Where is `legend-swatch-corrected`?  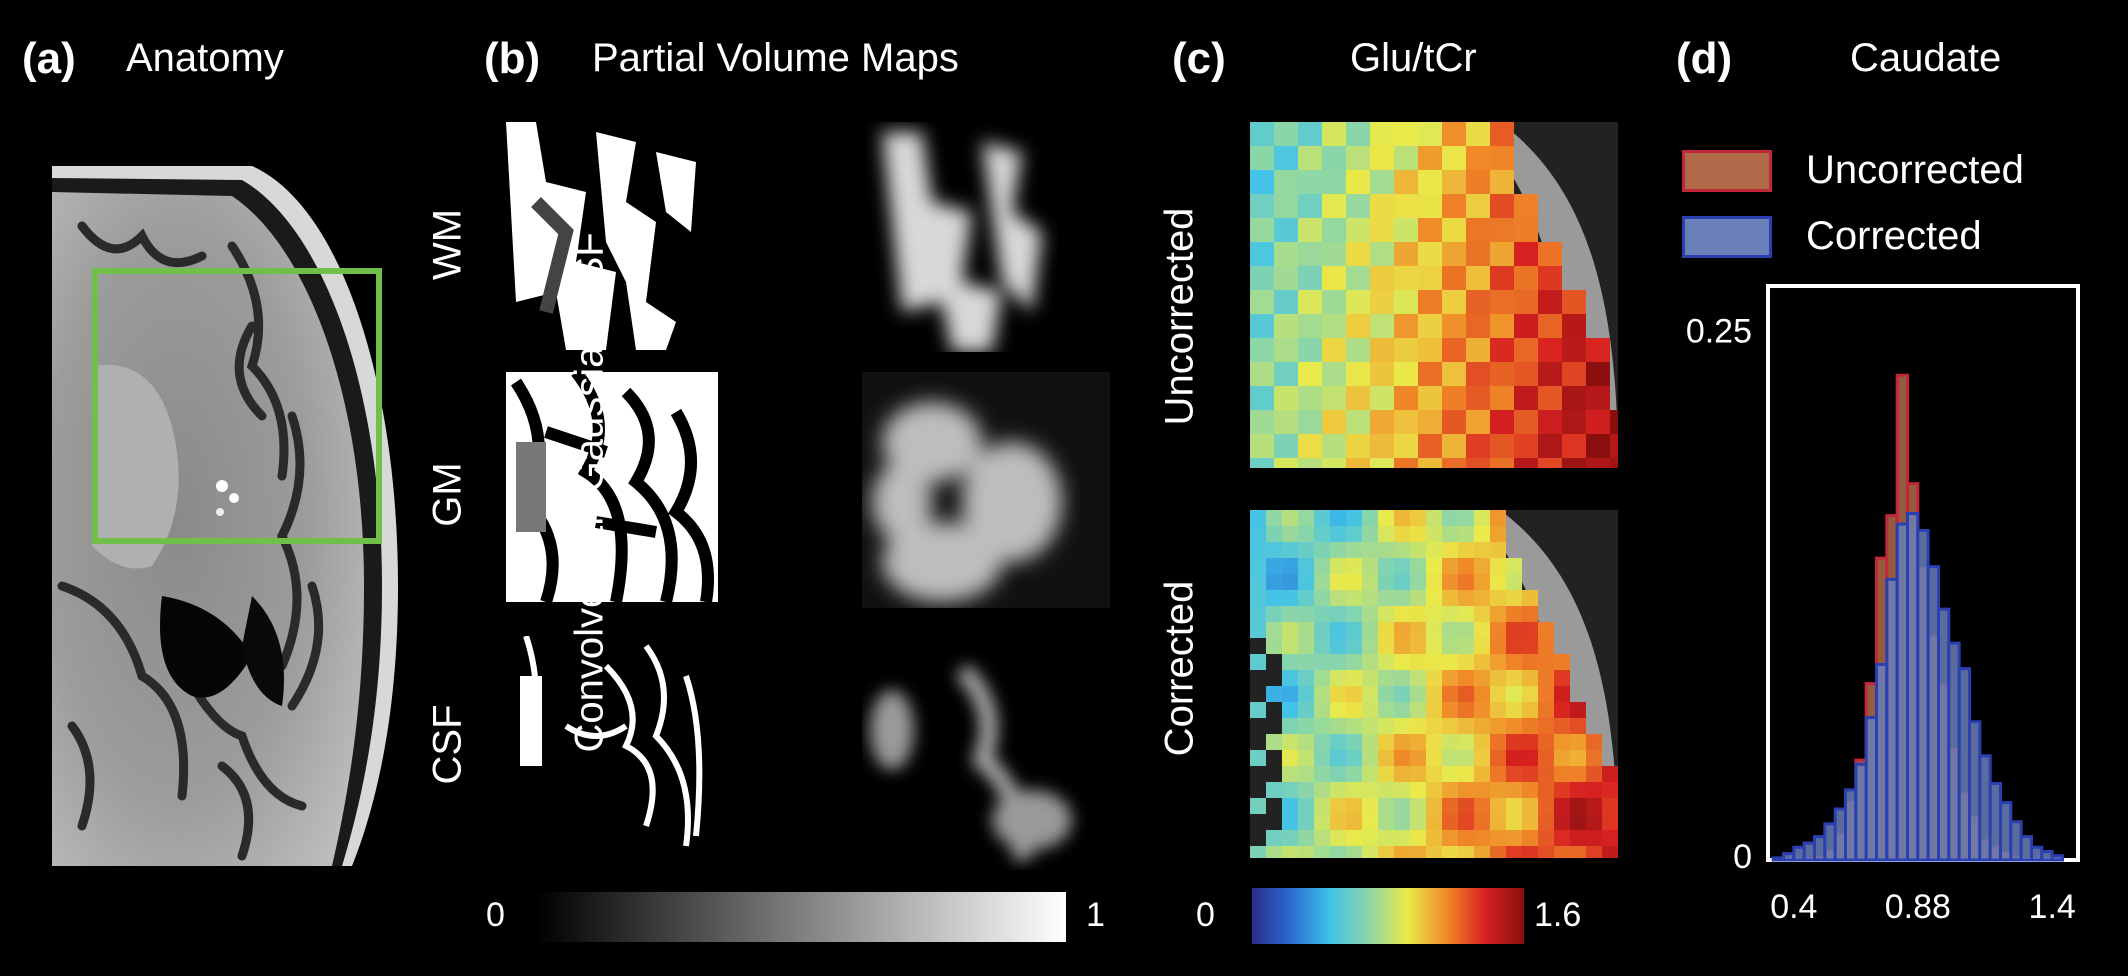
legend-swatch-corrected is located at coordinates (1727, 237).